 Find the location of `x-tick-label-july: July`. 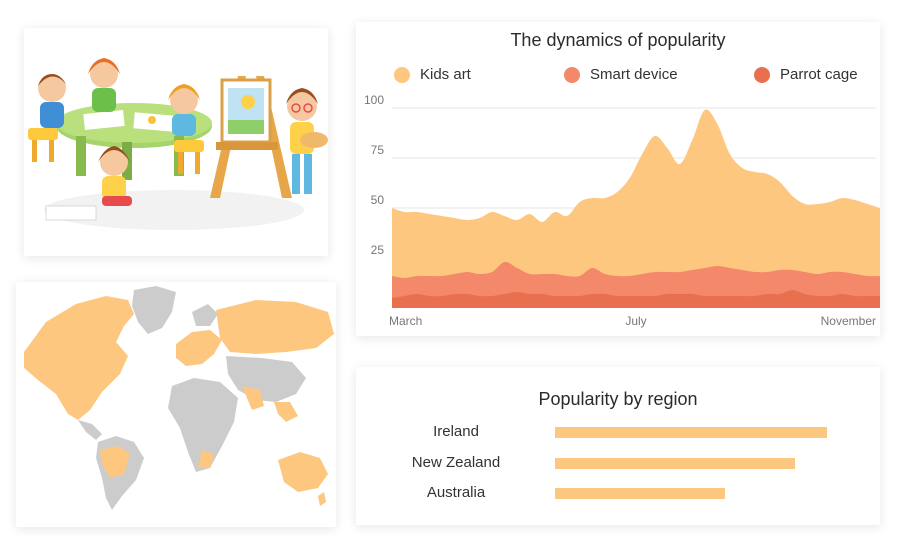

x-tick-label-july: July is located at coordinates (635, 321).